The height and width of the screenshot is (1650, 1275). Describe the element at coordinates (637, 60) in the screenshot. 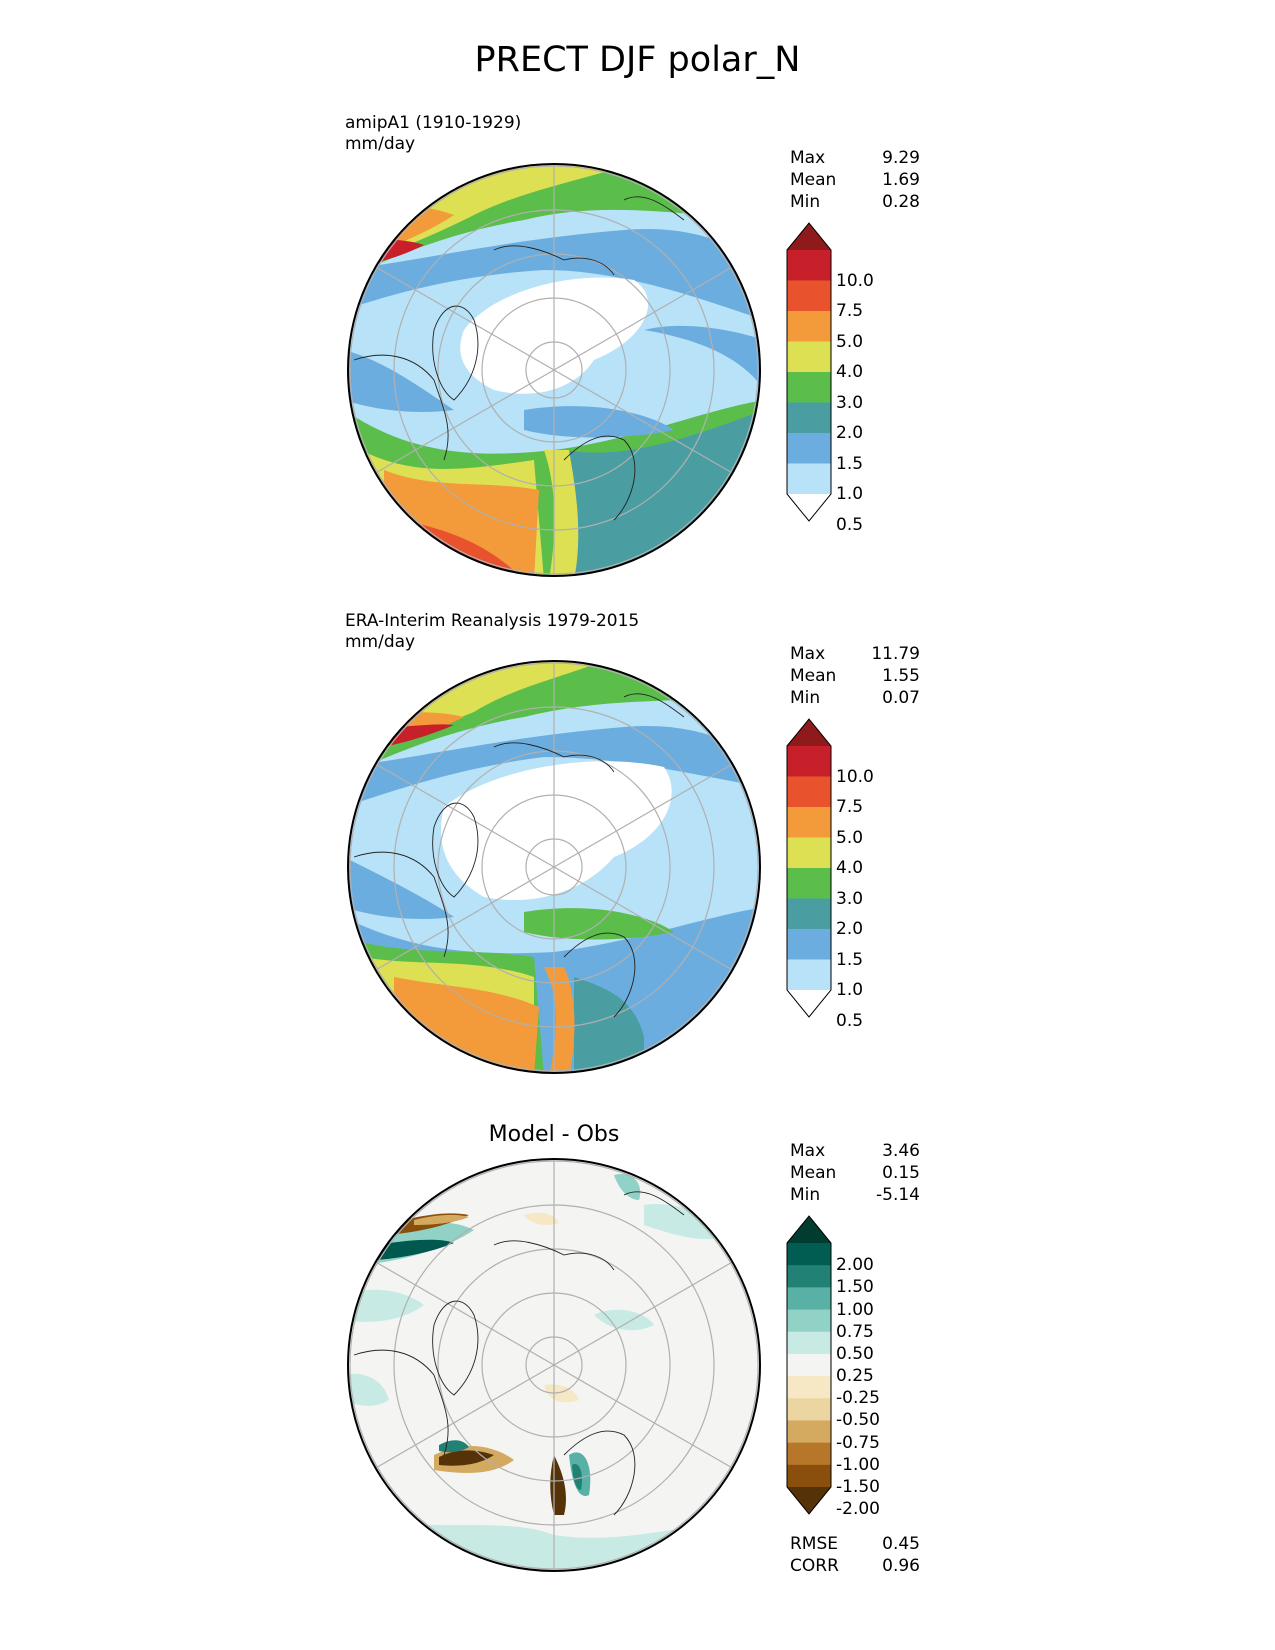

I see `page-title: PRECT DJF polar_N` at that location.